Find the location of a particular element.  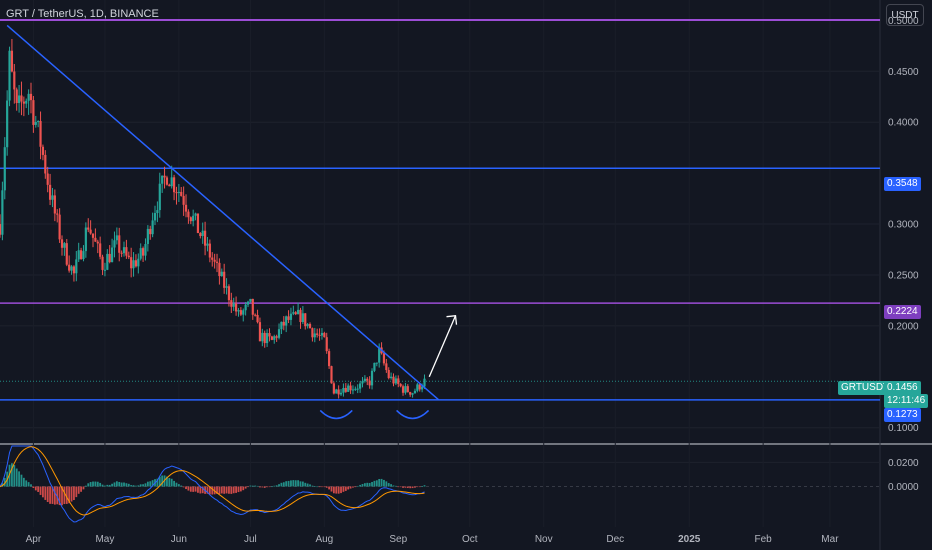

signal-line is located at coordinates (212, 481).